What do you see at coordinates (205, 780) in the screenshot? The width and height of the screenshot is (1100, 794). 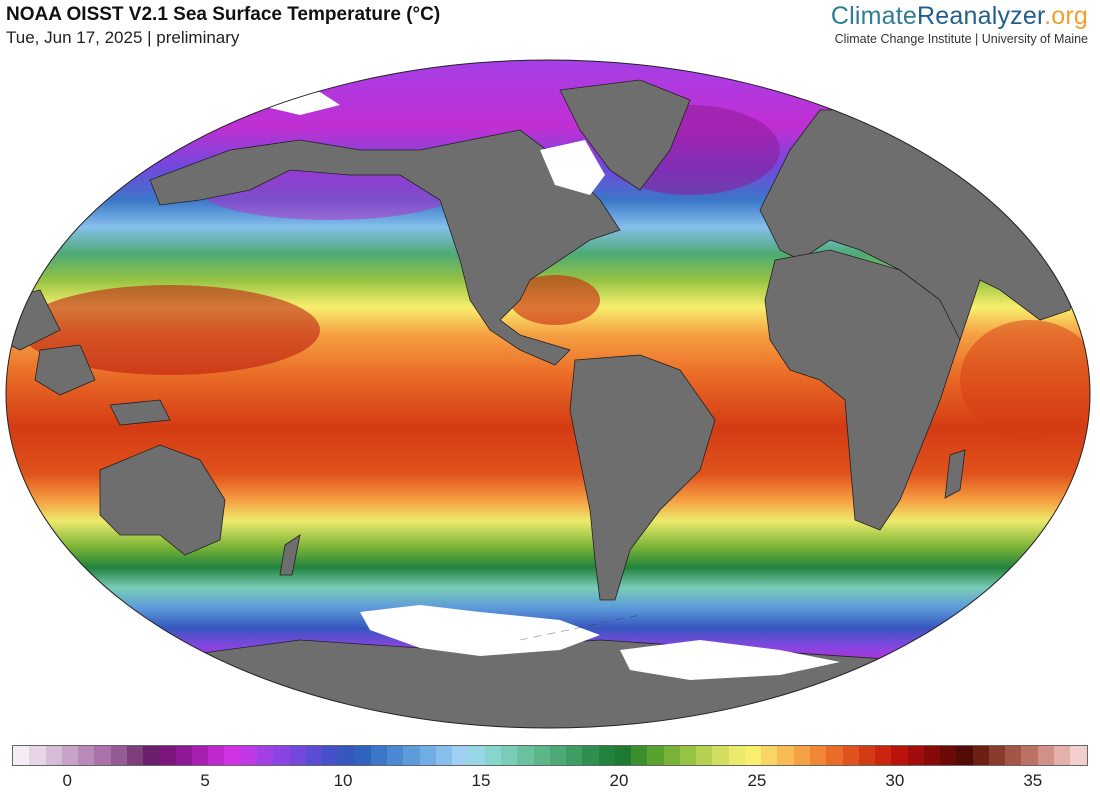 I see `colorbar-tick-label: 5` at bounding box center [205, 780].